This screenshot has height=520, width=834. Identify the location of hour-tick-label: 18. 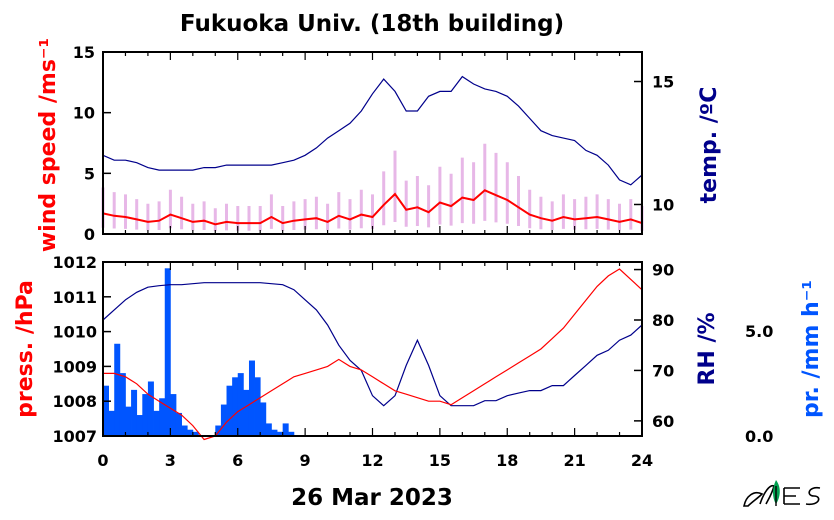
(507, 460).